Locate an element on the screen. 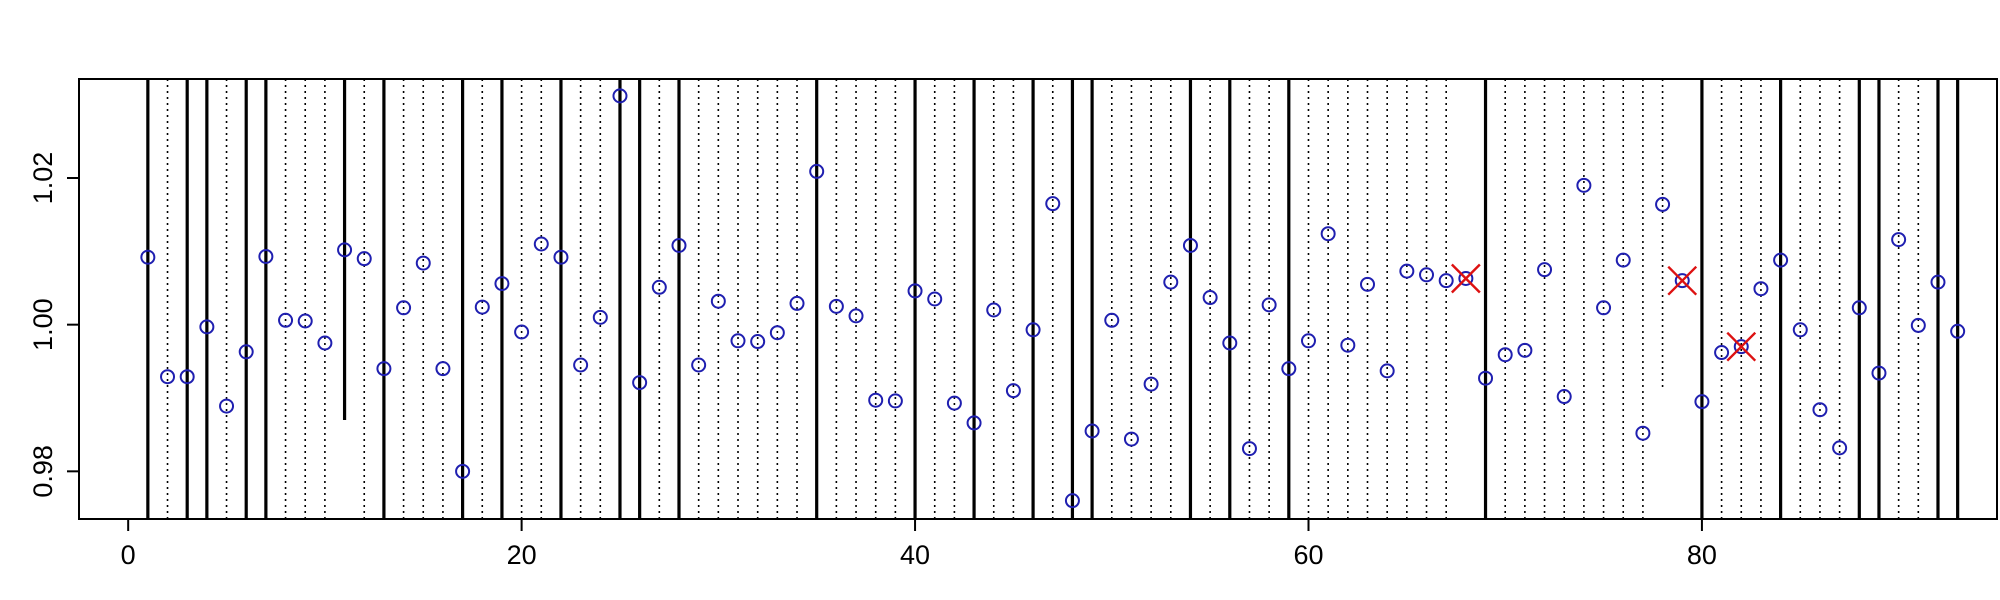 Image resolution: width=2000 pixels, height=600 pixels. x-tick-label: 40 is located at coordinates (915, 555).